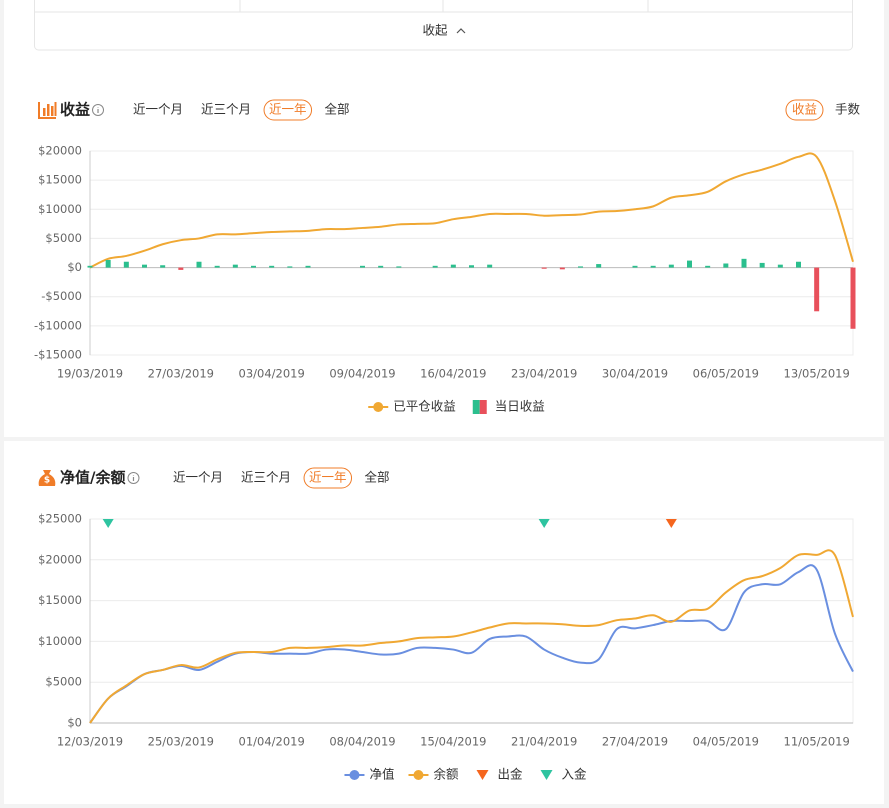 The width and height of the screenshot is (889, 808). I want to click on section-title: 收益, so click(75, 110).